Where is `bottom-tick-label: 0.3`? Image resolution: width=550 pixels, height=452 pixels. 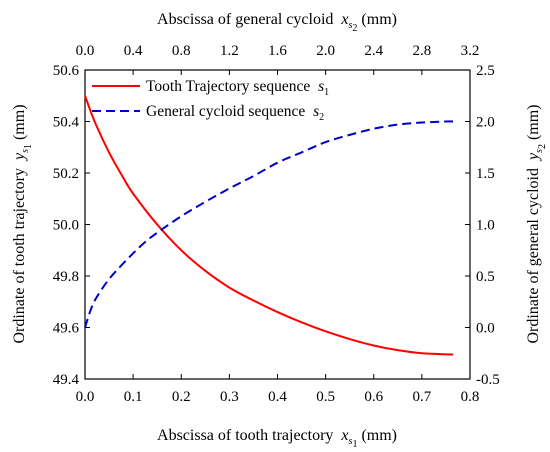 bottom-tick-label: 0.3 is located at coordinates (229, 397).